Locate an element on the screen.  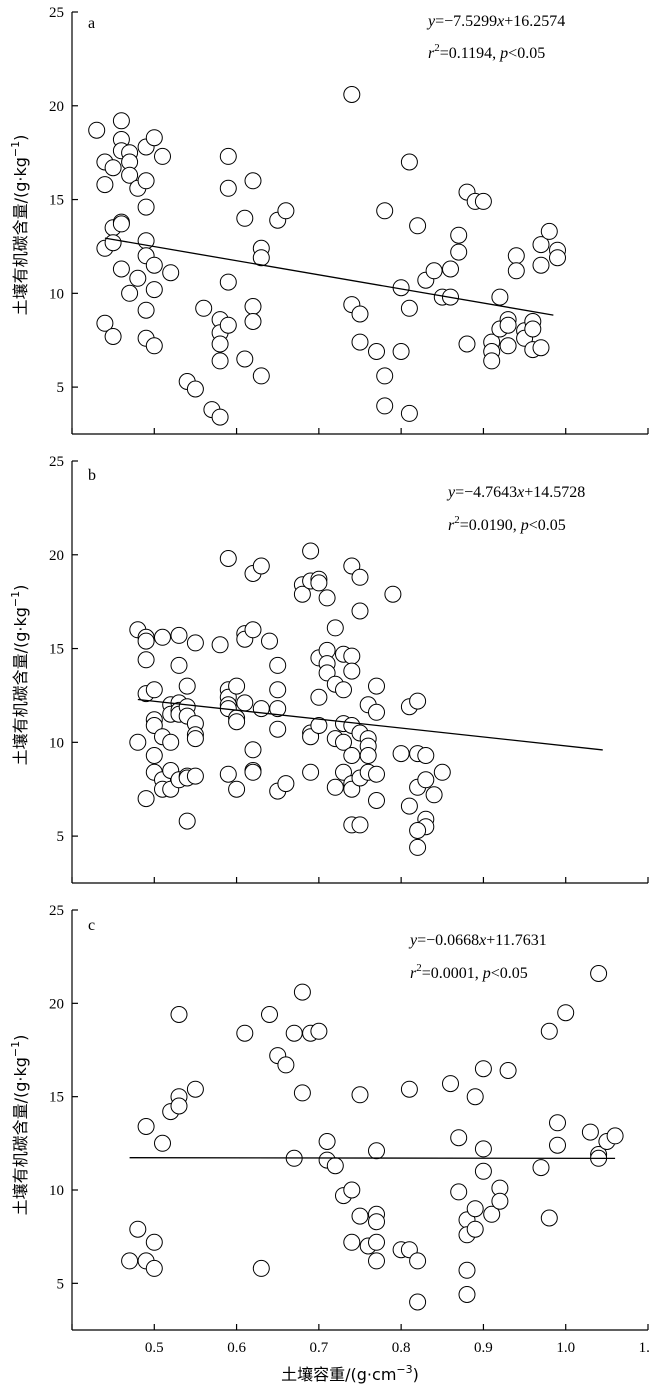
x-tick-label: 0.5 is located at coordinates (154, 1348).